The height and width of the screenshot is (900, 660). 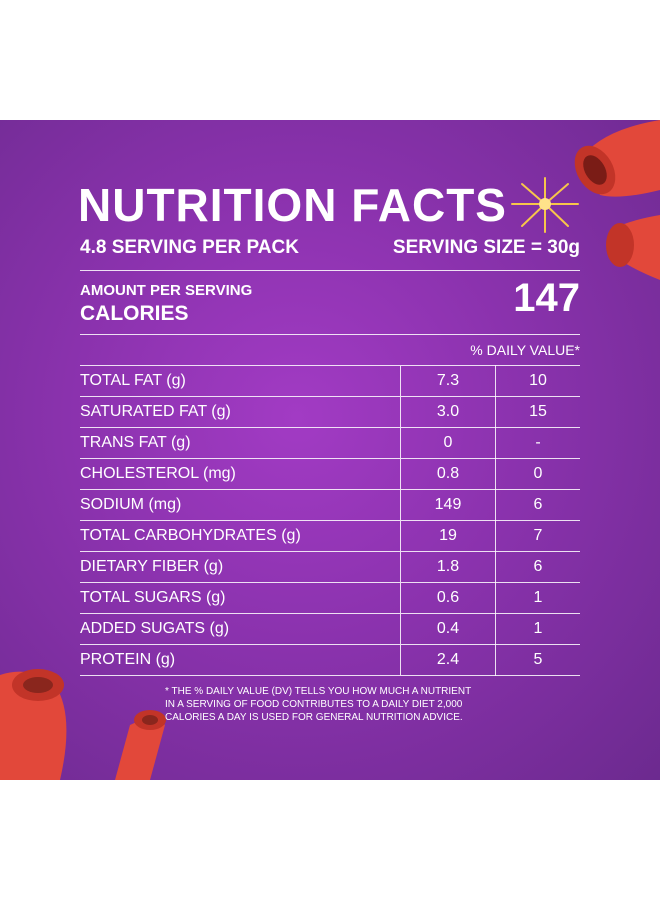 I want to click on table-row: SODIUM (mg) 149 6, so click(x=330, y=505).